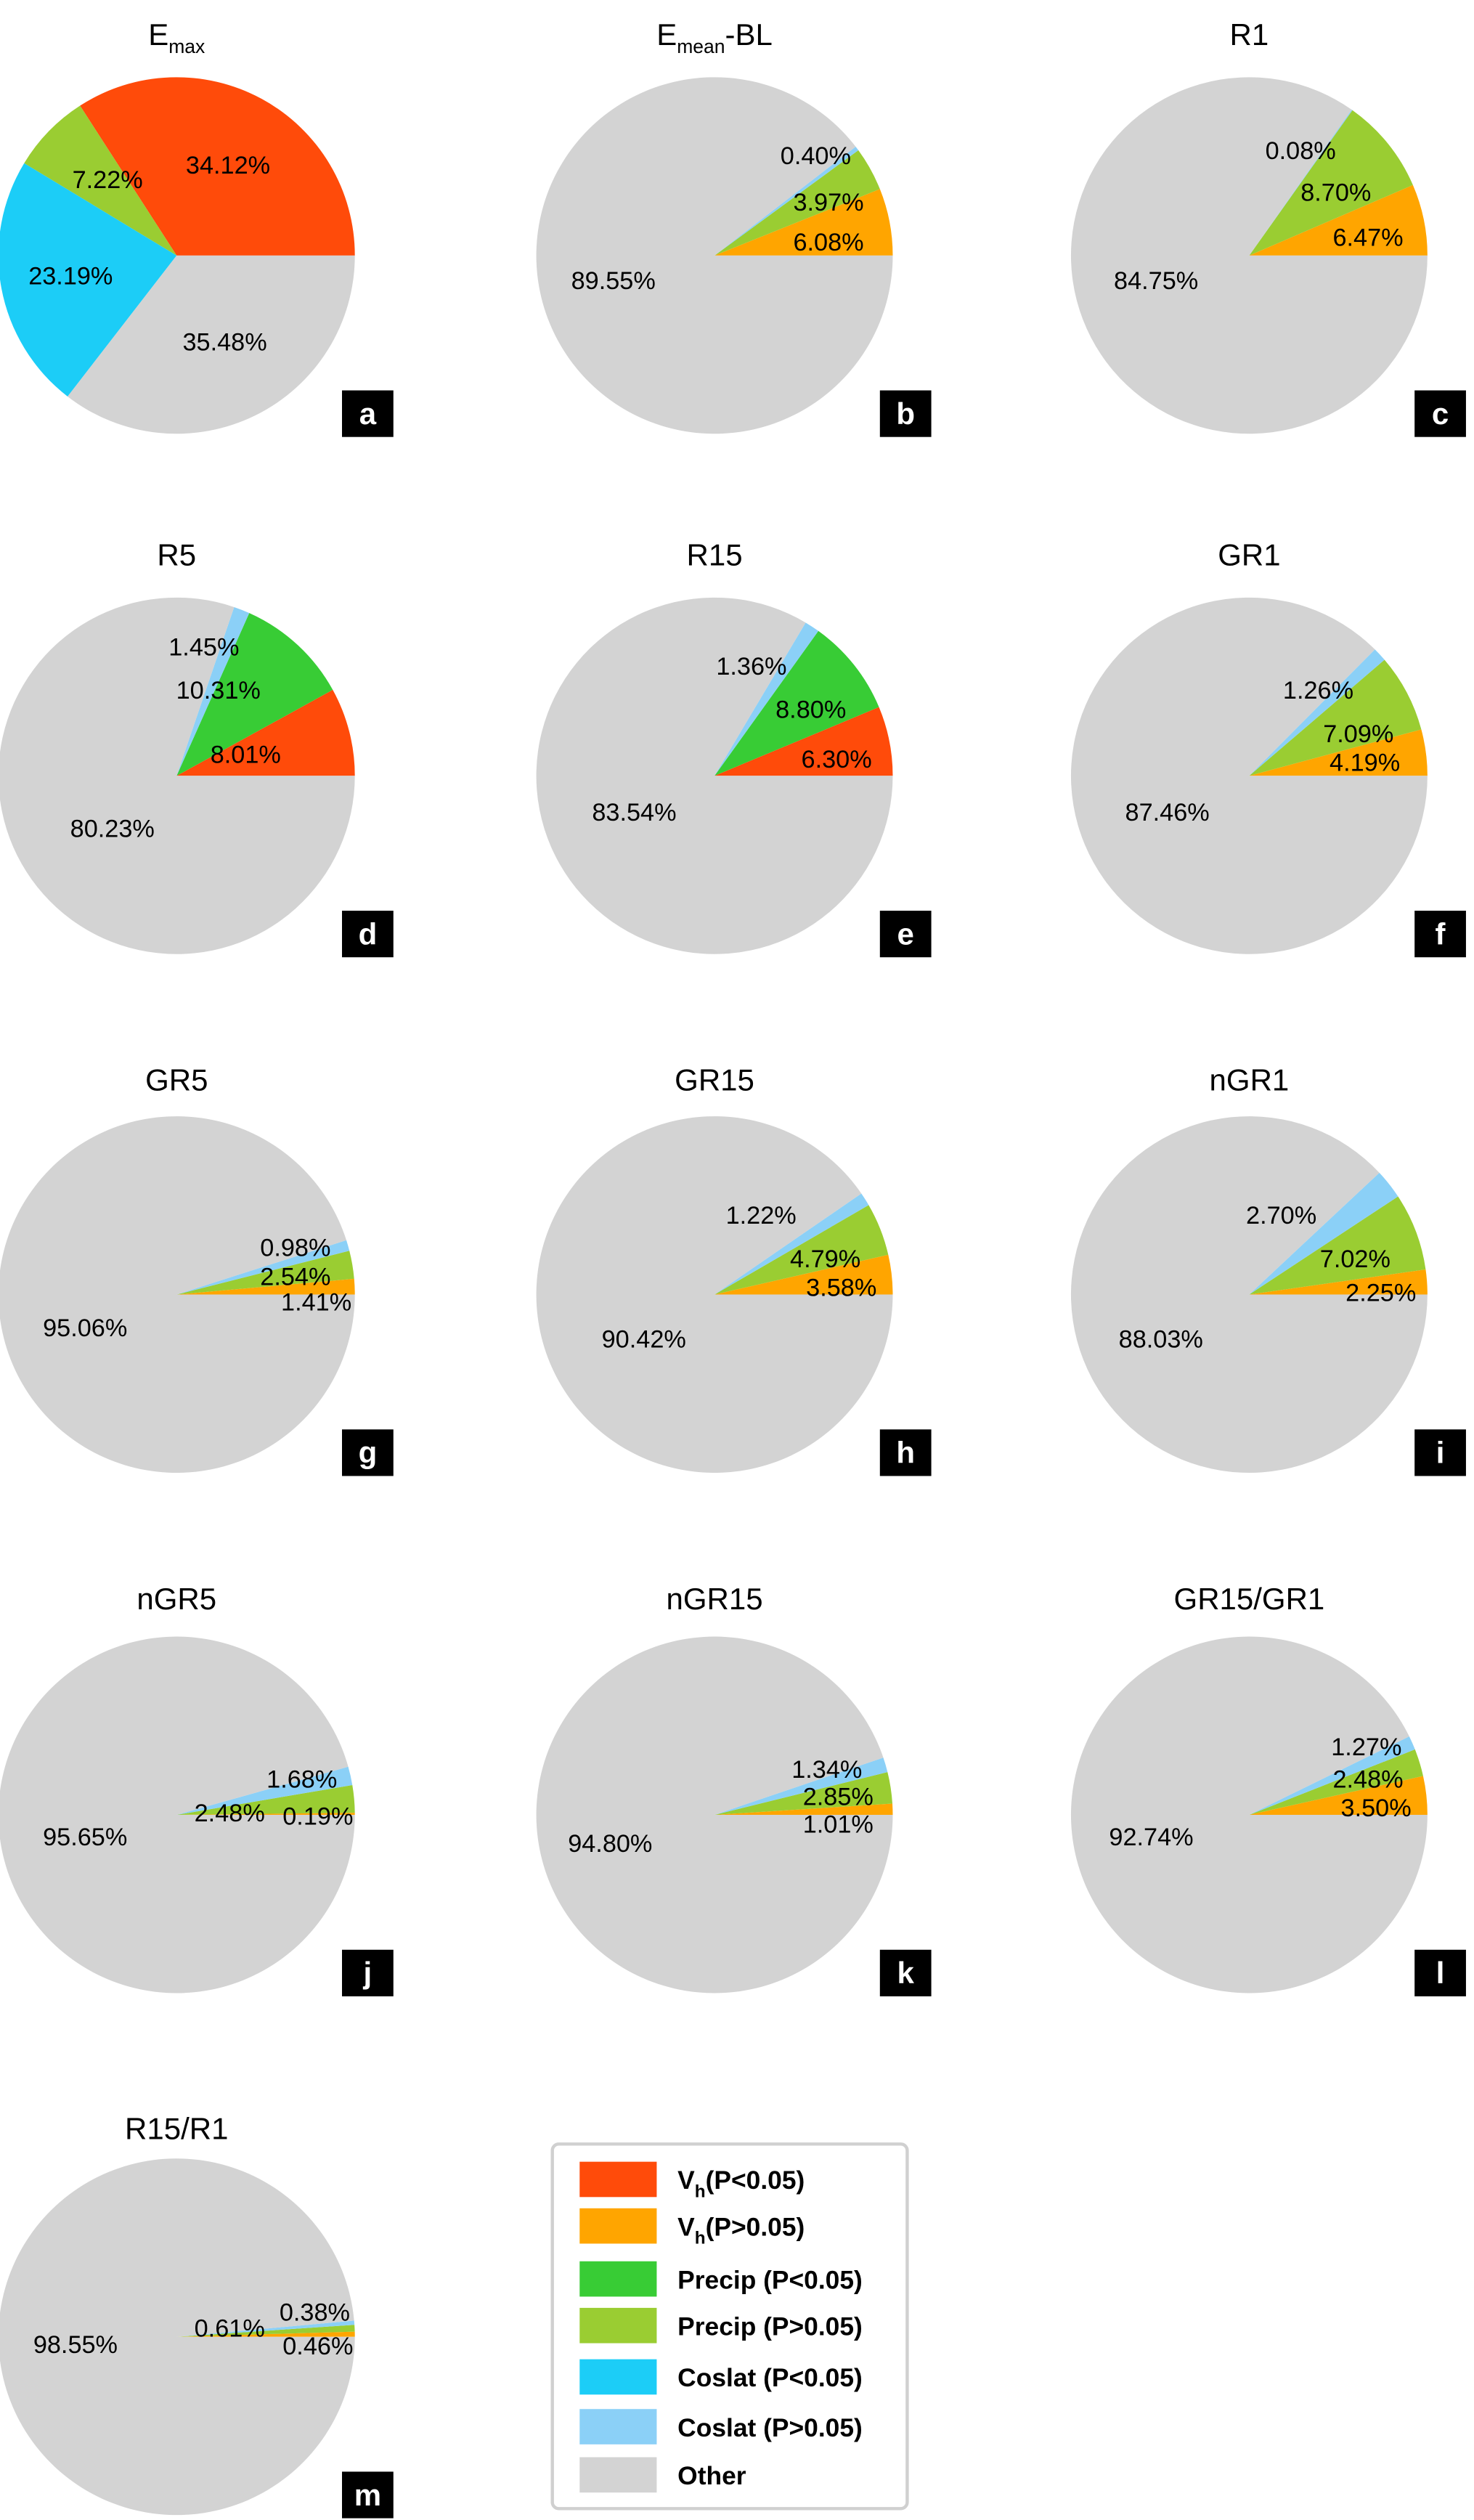 Image resolution: width=1474 pixels, height=2520 pixels. I want to click on slice-label: 1.36%, so click(751, 666).